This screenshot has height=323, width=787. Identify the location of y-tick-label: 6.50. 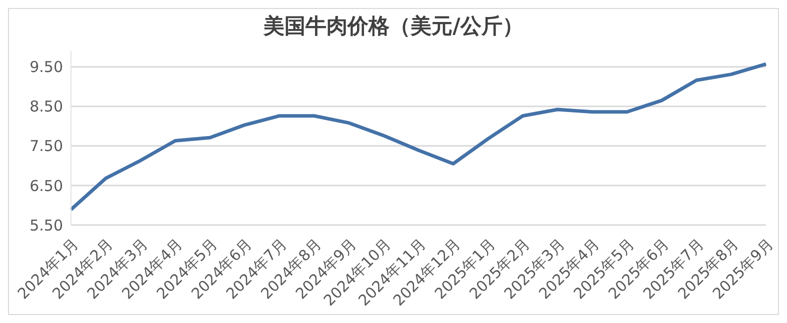
(46, 185).